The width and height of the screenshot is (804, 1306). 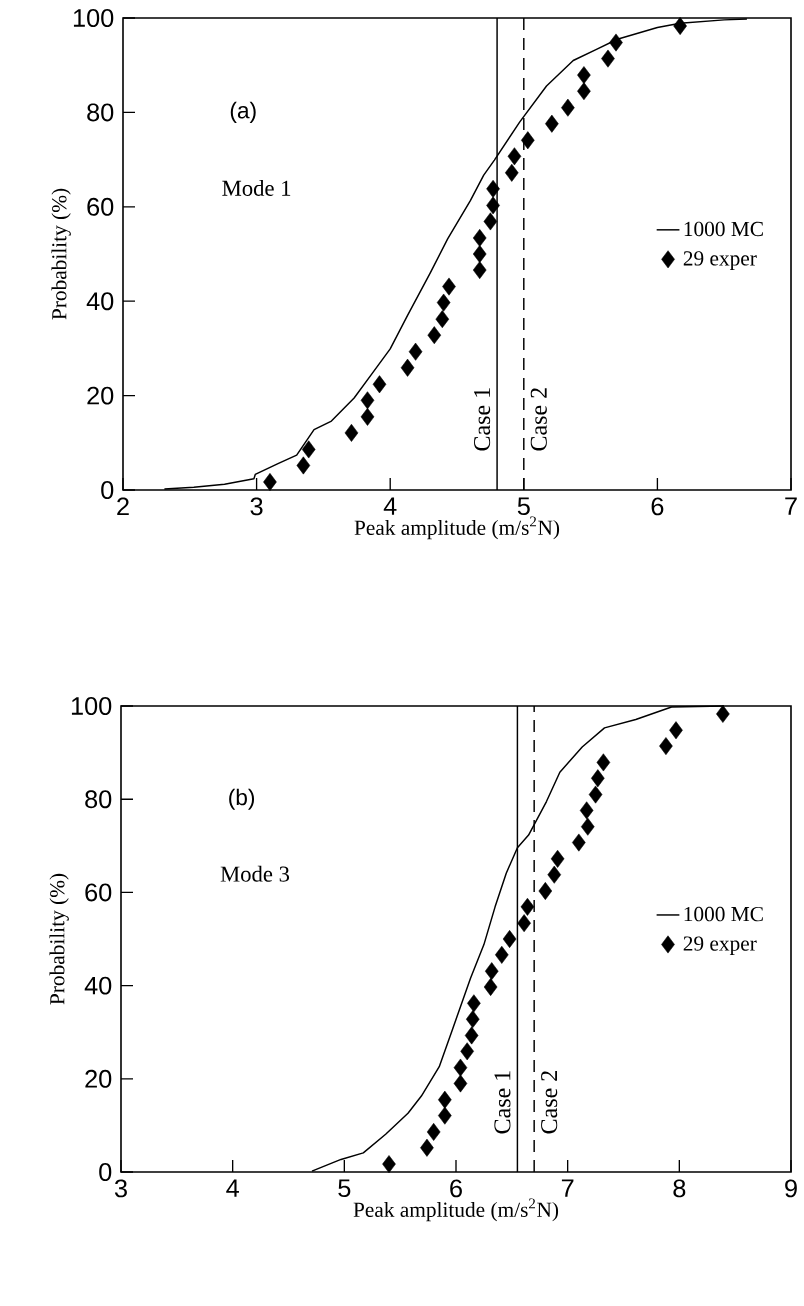 What do you see at coordinates (679, 1188) in the screenshot?
I see `x-tick-label: 8` at bounding box center [679, 1188].